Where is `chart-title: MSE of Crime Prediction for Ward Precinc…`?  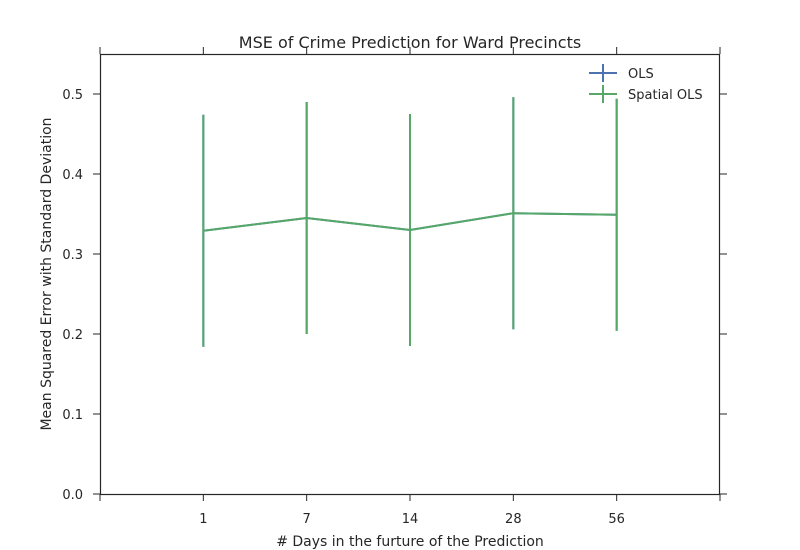
chart-title: MSE of Crime Prediction for Ward Precinc… is located at coordinates (410, 42).